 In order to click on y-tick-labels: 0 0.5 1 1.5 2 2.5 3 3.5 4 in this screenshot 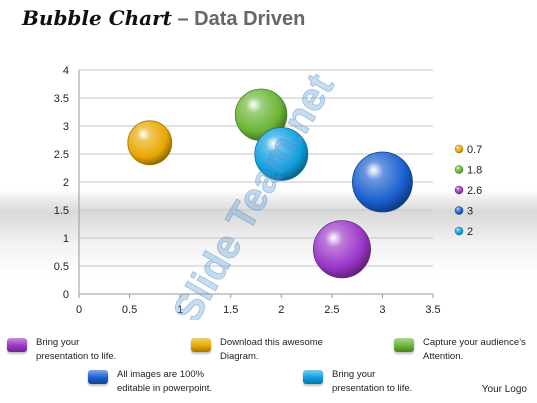, I will do `click(61, 183)`.